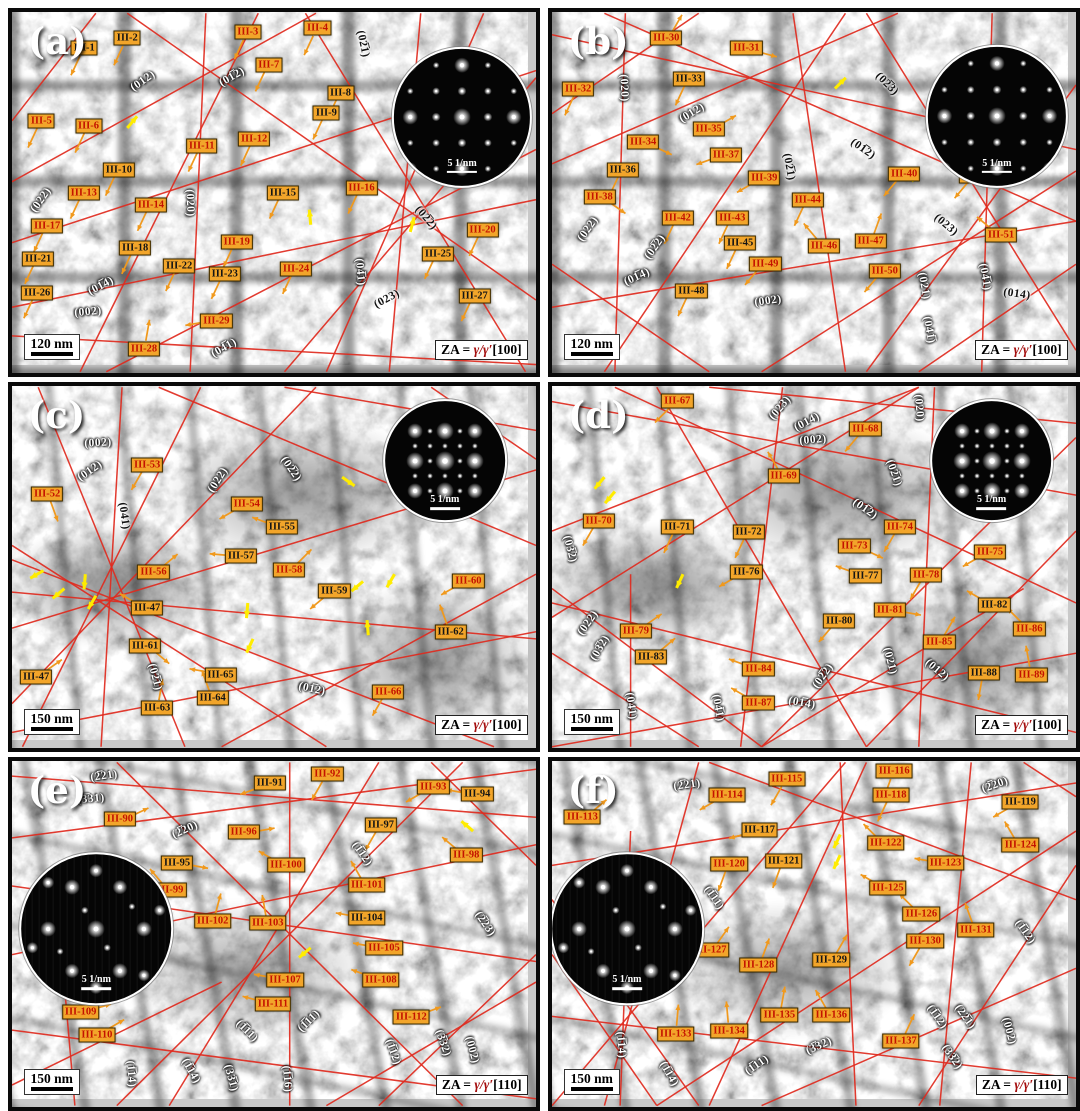 The image size is (1080, 1111). I want to click on panel-letter: (b), so click(598, 41).